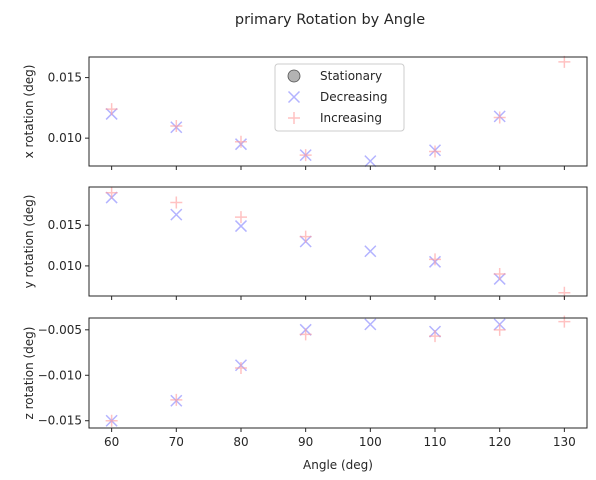  What do you see at coordinates (29, 112) in the screenshot?
I see `y-axis-label: x rotation (deg)` at bounding box center [29, 112].